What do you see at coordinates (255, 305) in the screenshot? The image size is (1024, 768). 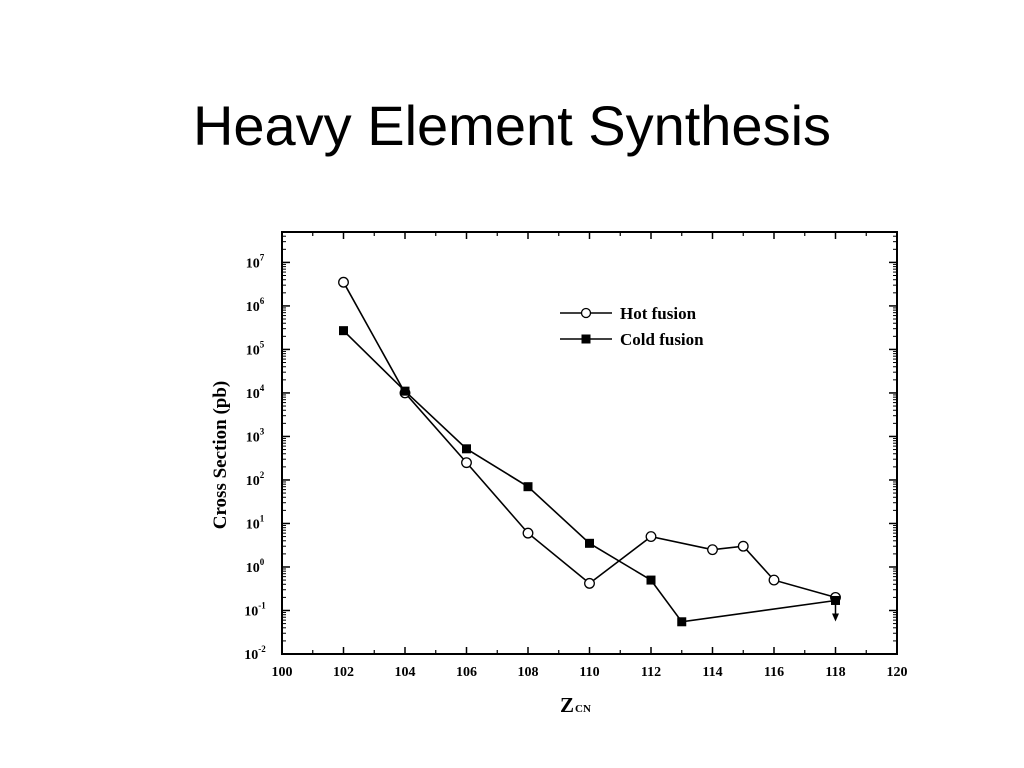 I see `y-tick-label: 10⁶` at bounding box center [255, 305].